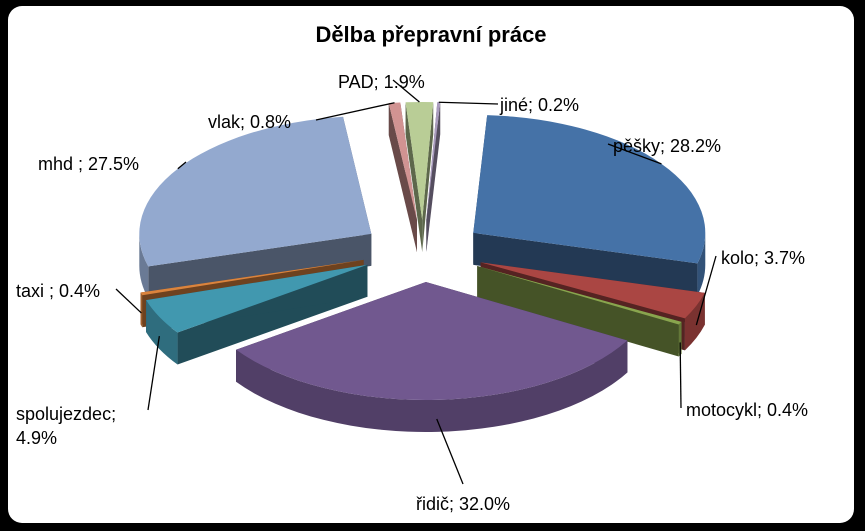 This screenshot has width=865, height=531. I want to click on slice-pky, so click(589, 205).